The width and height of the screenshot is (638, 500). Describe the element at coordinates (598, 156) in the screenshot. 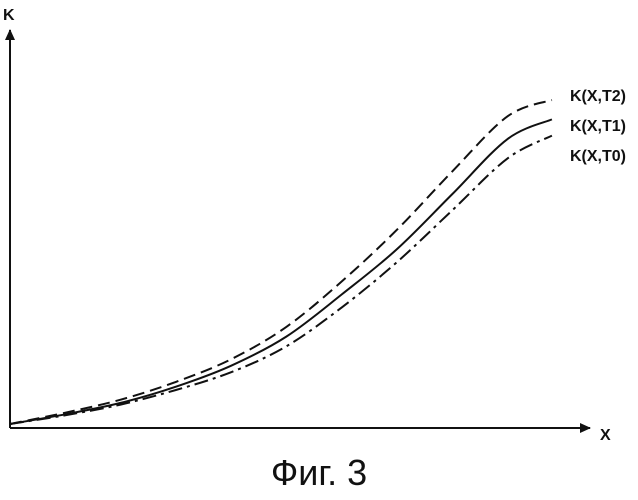

I see `series-label-k-x-t0: K(X,T0)` at that location.